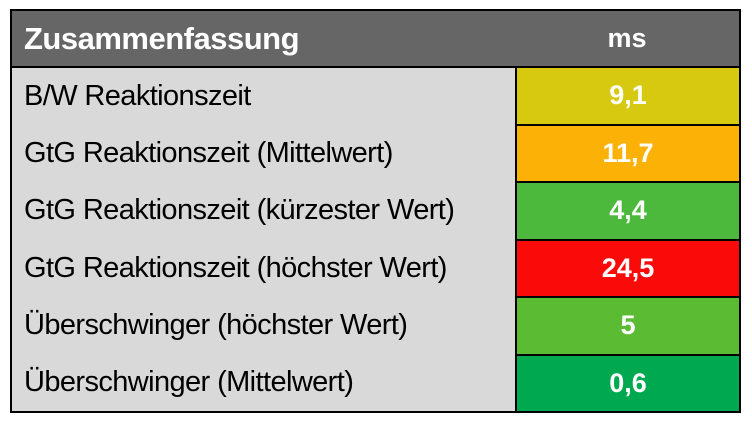  Describe the element at coordinates (239, 210) in the screenshot. I see `row-label-gtg-kuerzester-wert: GtG Reaktionszeit (kürzester Wert)` at that location.